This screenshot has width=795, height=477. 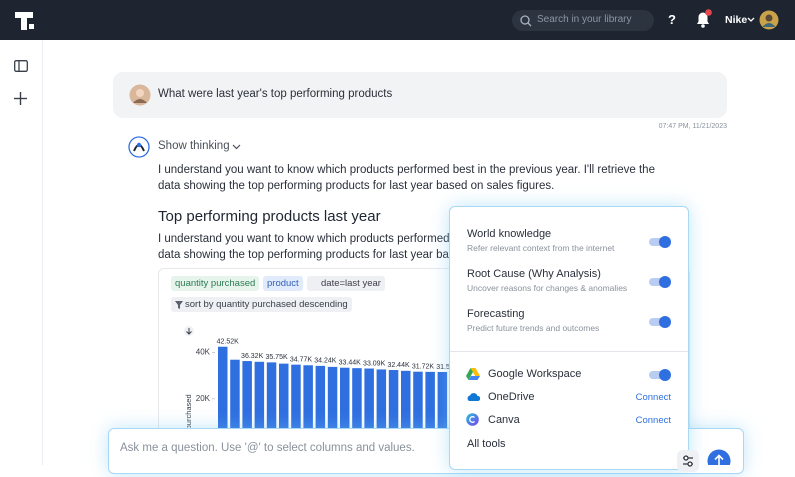 I want to click on all-tools: All tools, so click(x=486, y=444).